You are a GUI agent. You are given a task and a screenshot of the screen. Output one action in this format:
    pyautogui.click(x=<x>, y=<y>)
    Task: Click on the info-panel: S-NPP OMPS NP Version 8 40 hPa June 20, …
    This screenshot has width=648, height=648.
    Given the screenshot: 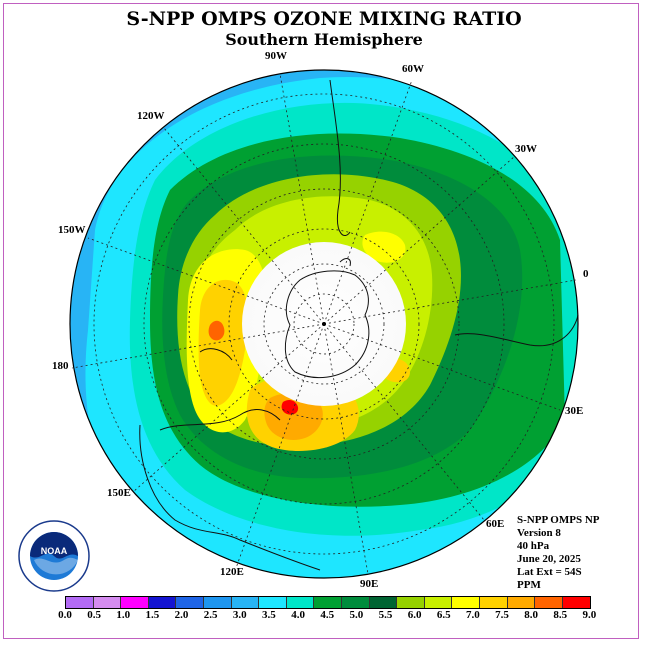 What is the action you would take?
    pyautogui.click(x=558, y=553)
    